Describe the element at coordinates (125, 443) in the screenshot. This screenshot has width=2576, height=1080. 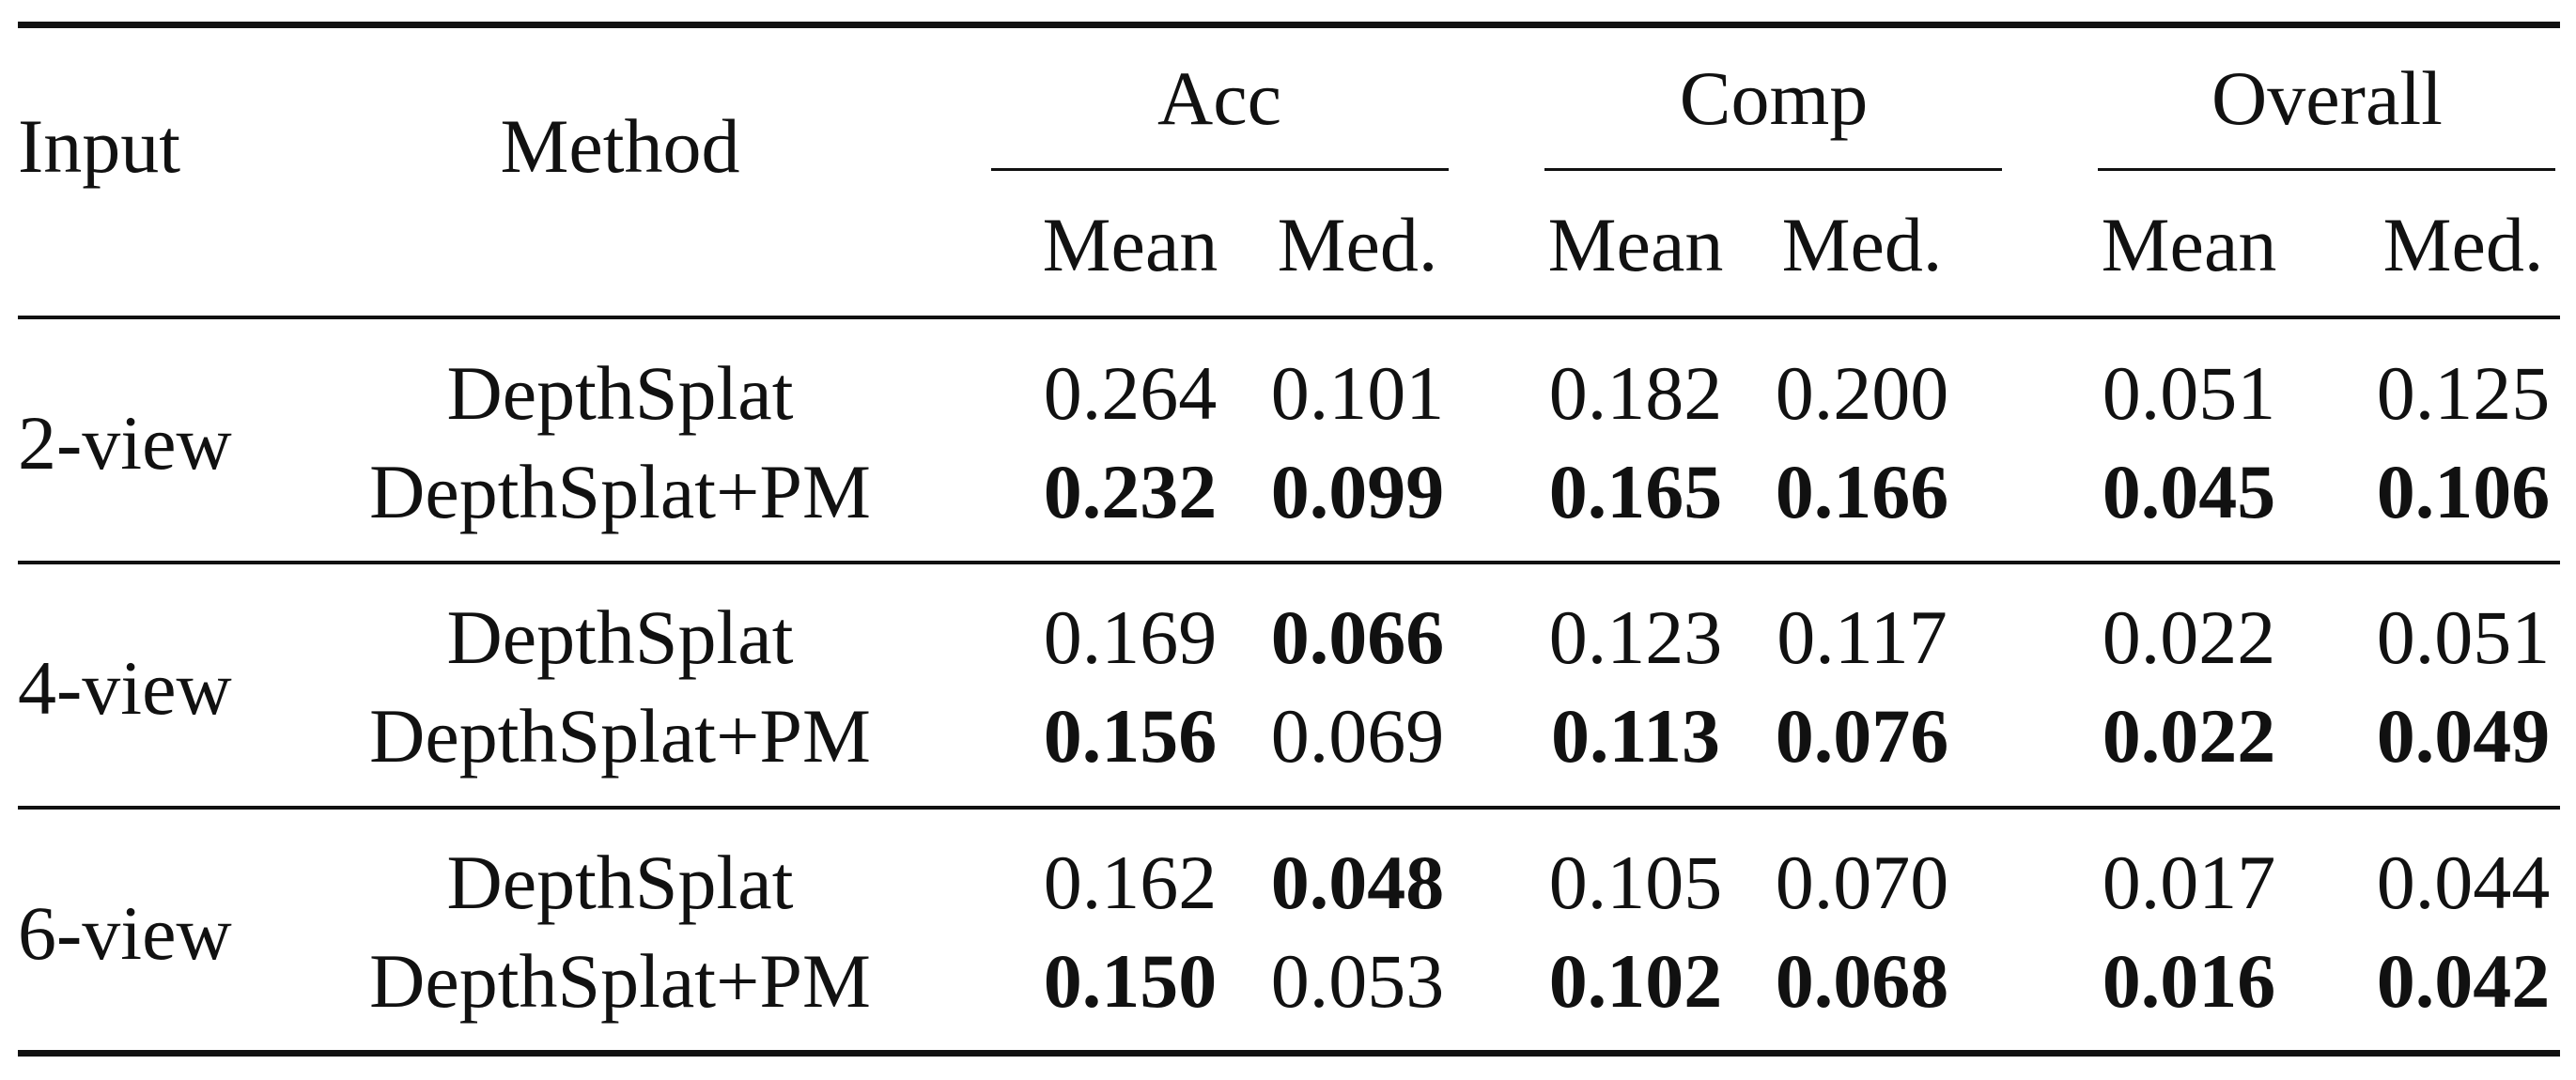
I see `input-label: 2-view` at that location.